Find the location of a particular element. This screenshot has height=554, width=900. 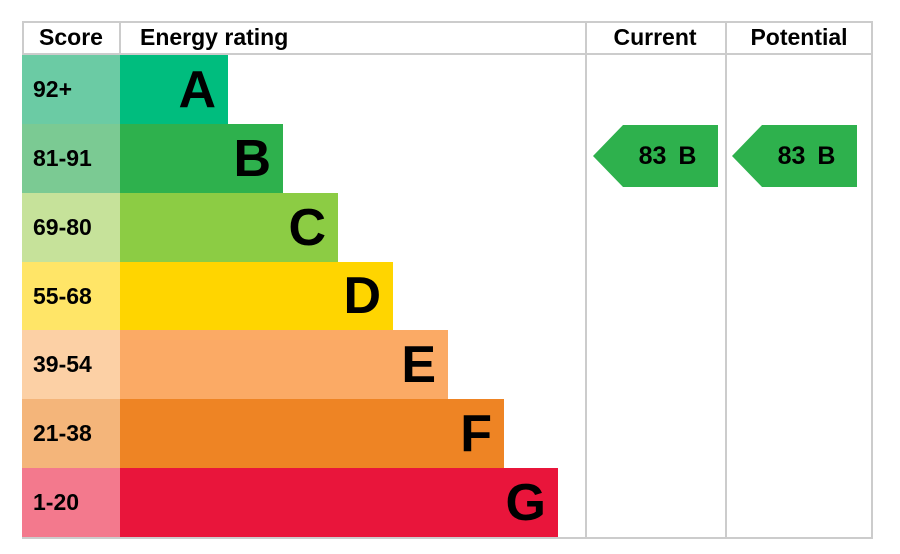

rating-current-divider is located at coordinates (586, 280).